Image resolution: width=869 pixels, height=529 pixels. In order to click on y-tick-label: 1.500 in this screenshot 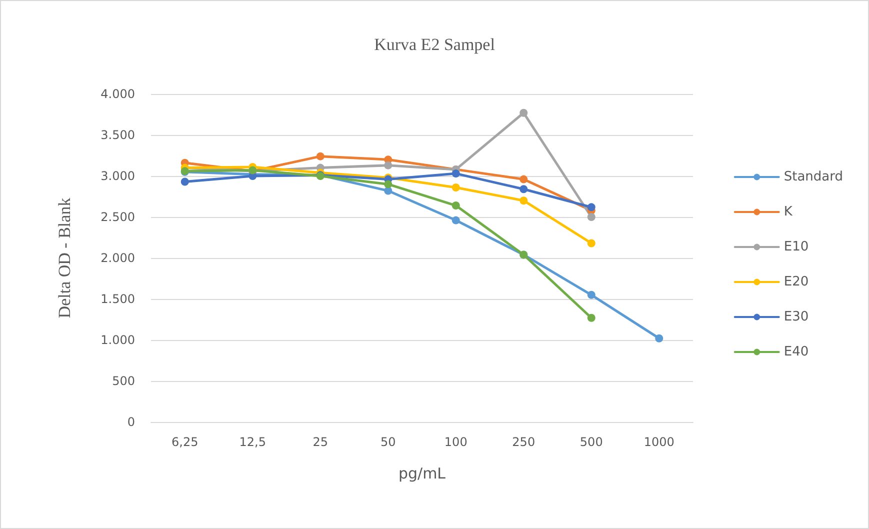, I will do `click(117, 299)`.